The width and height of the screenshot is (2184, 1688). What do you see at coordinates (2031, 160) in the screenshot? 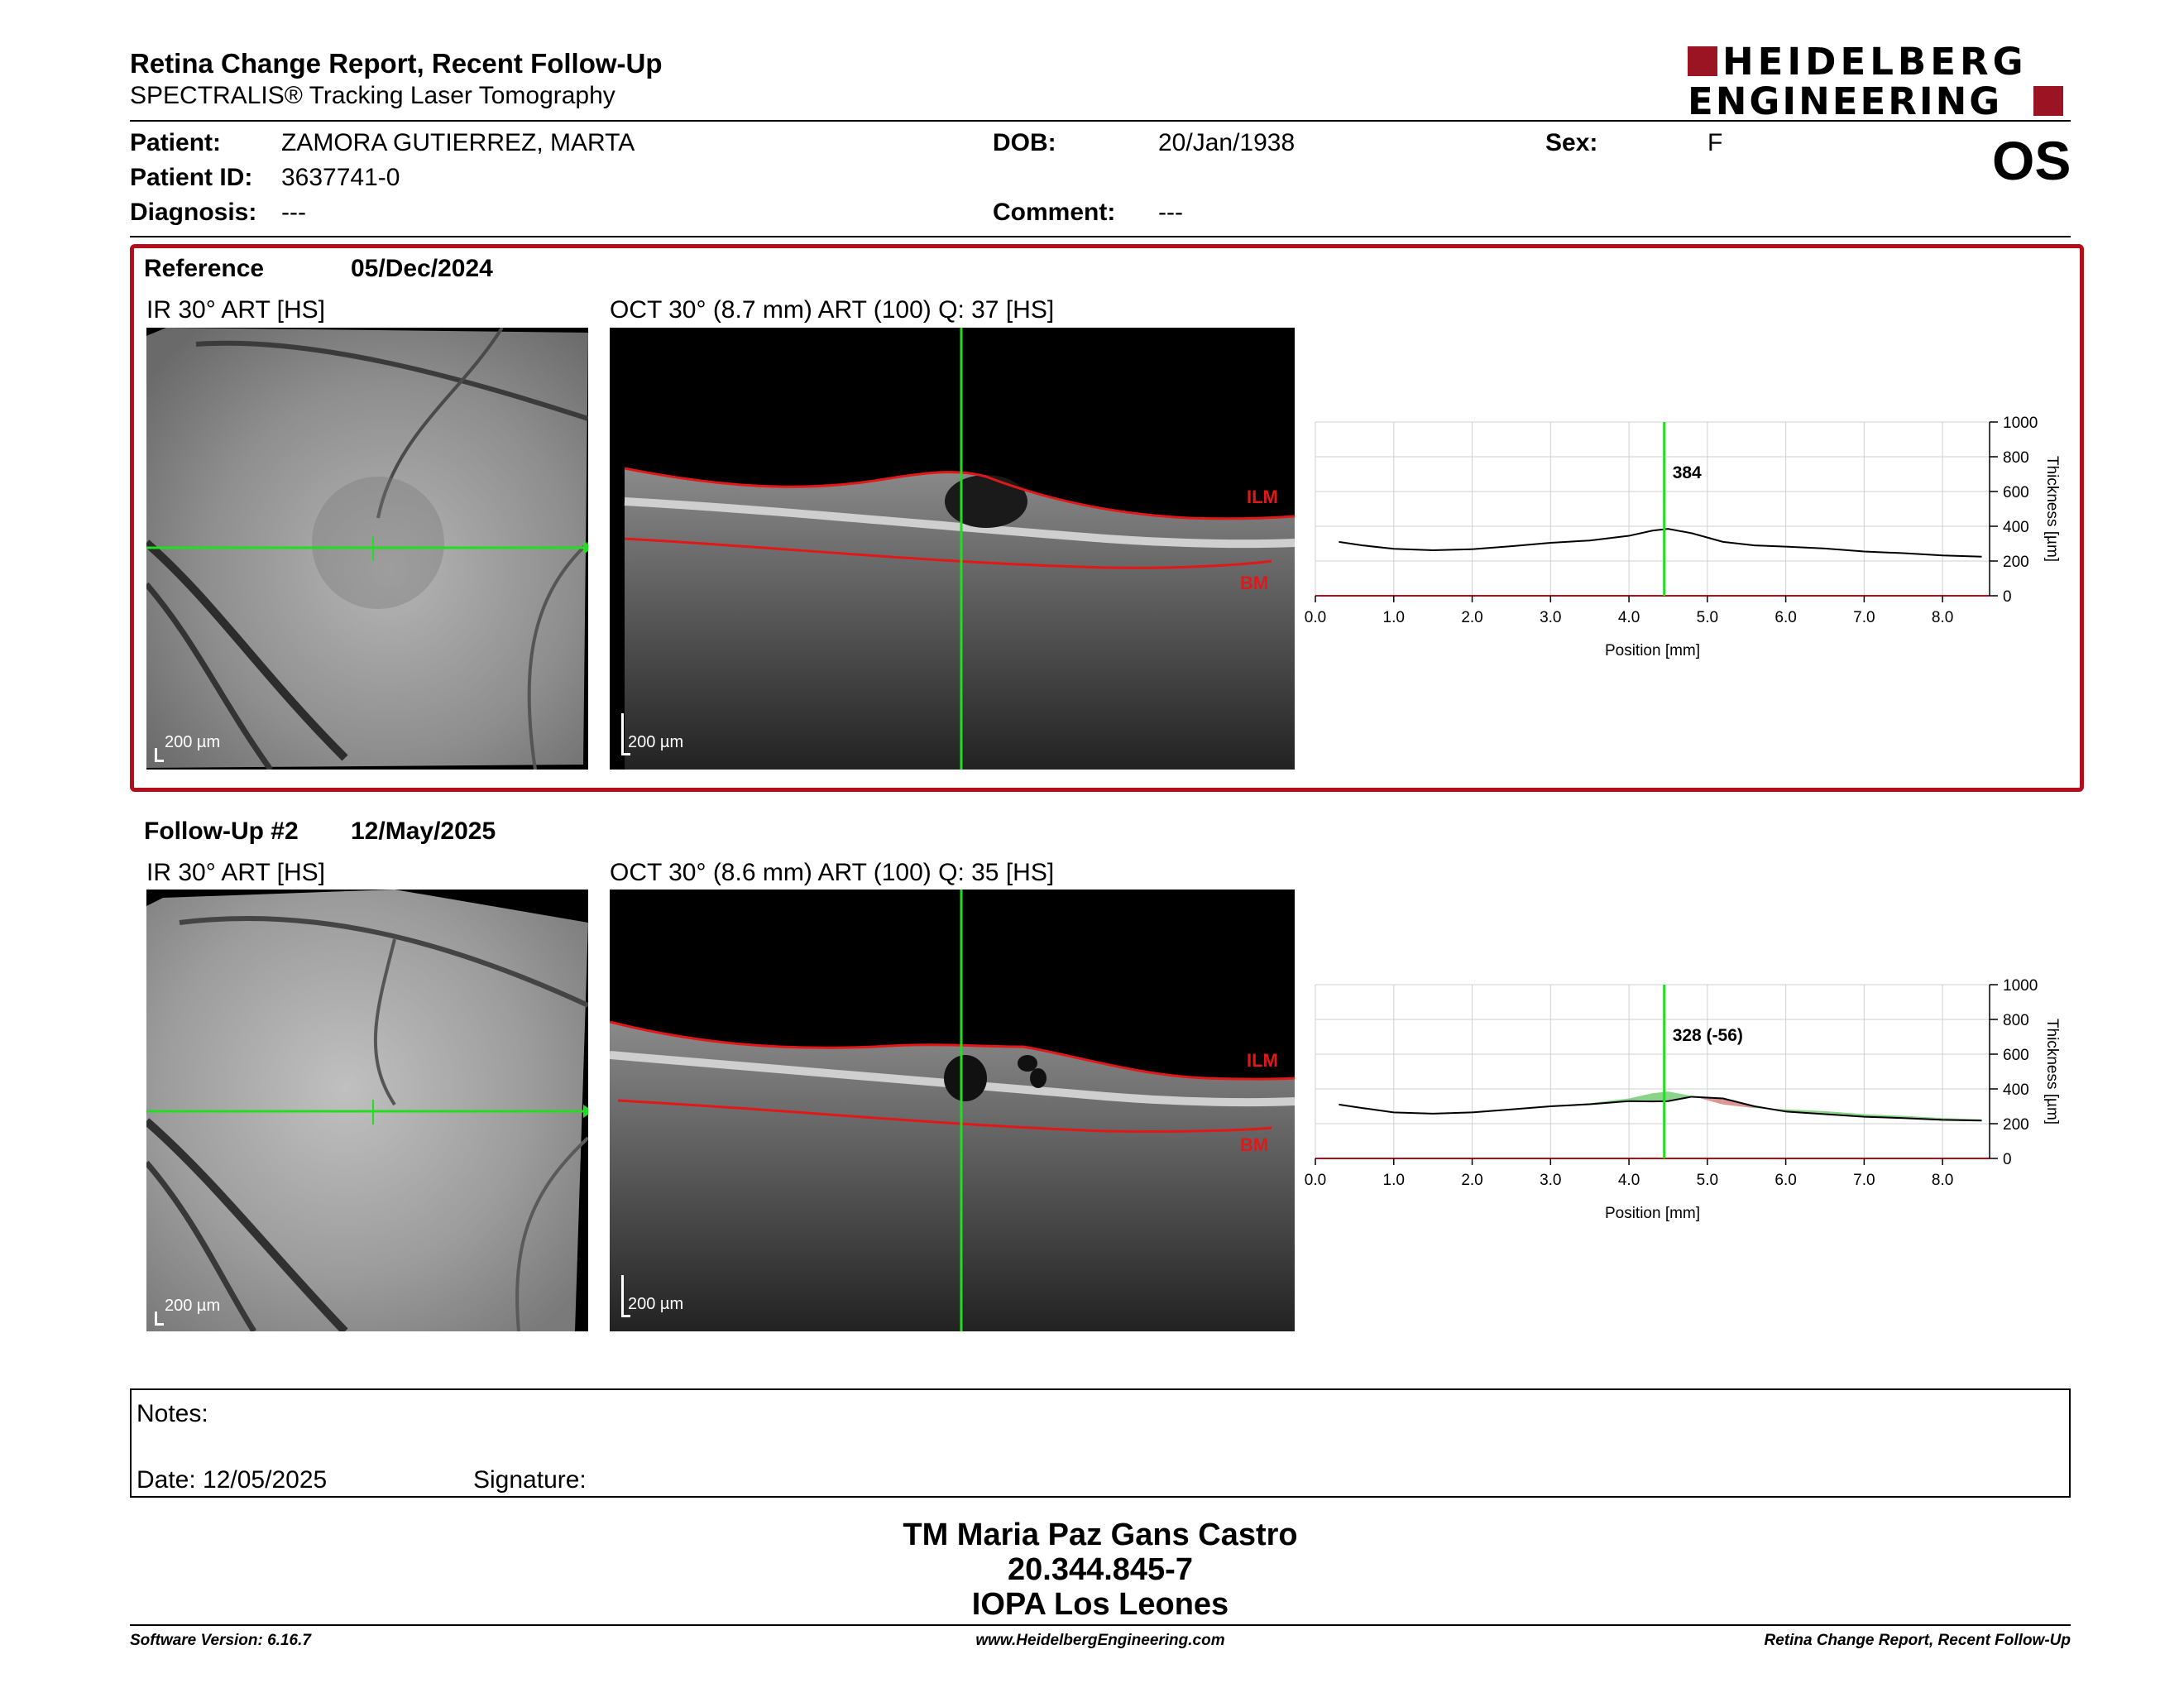
I see `eye-label: OS` at bounding box center [2031, 160].